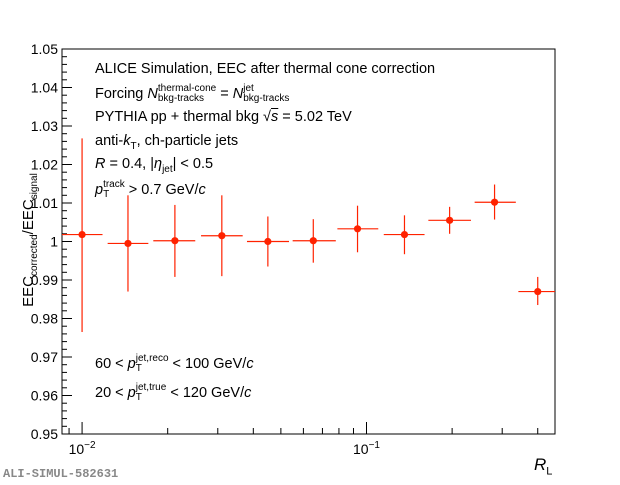 Image resolution: width=620 pixels, height=485 pixels. I want to click on watermark: ALI-SIMUL-582631, so click(61, 474).